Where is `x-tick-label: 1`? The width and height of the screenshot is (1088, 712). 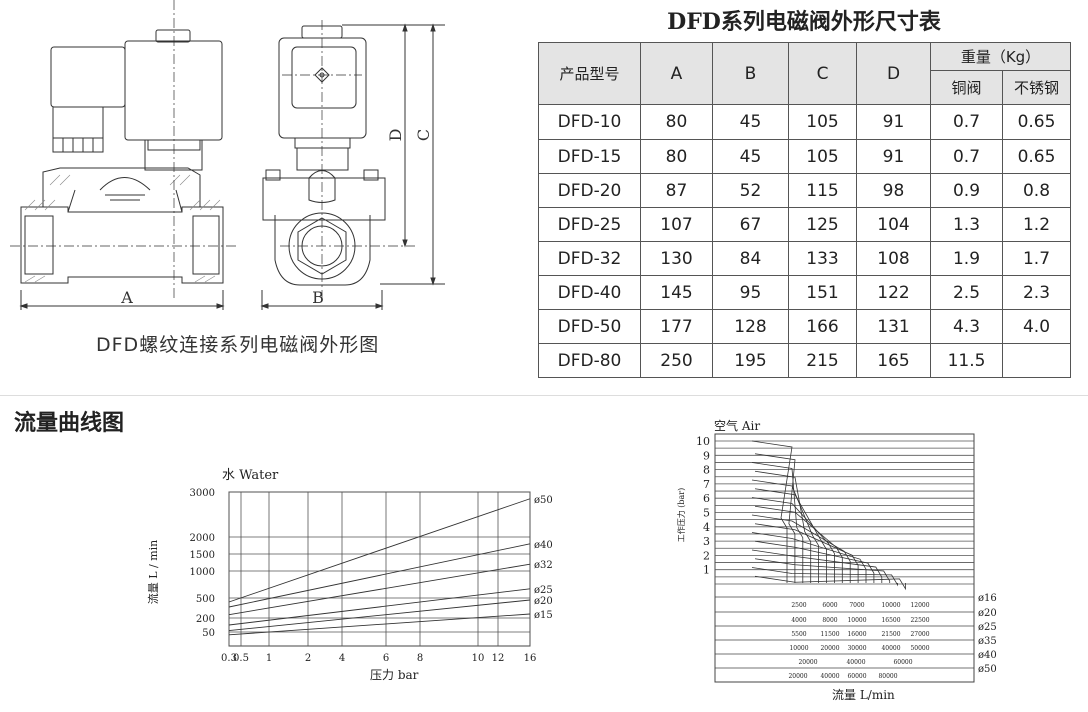 x-tick-label: 1 is located at coordinates (269, 658).